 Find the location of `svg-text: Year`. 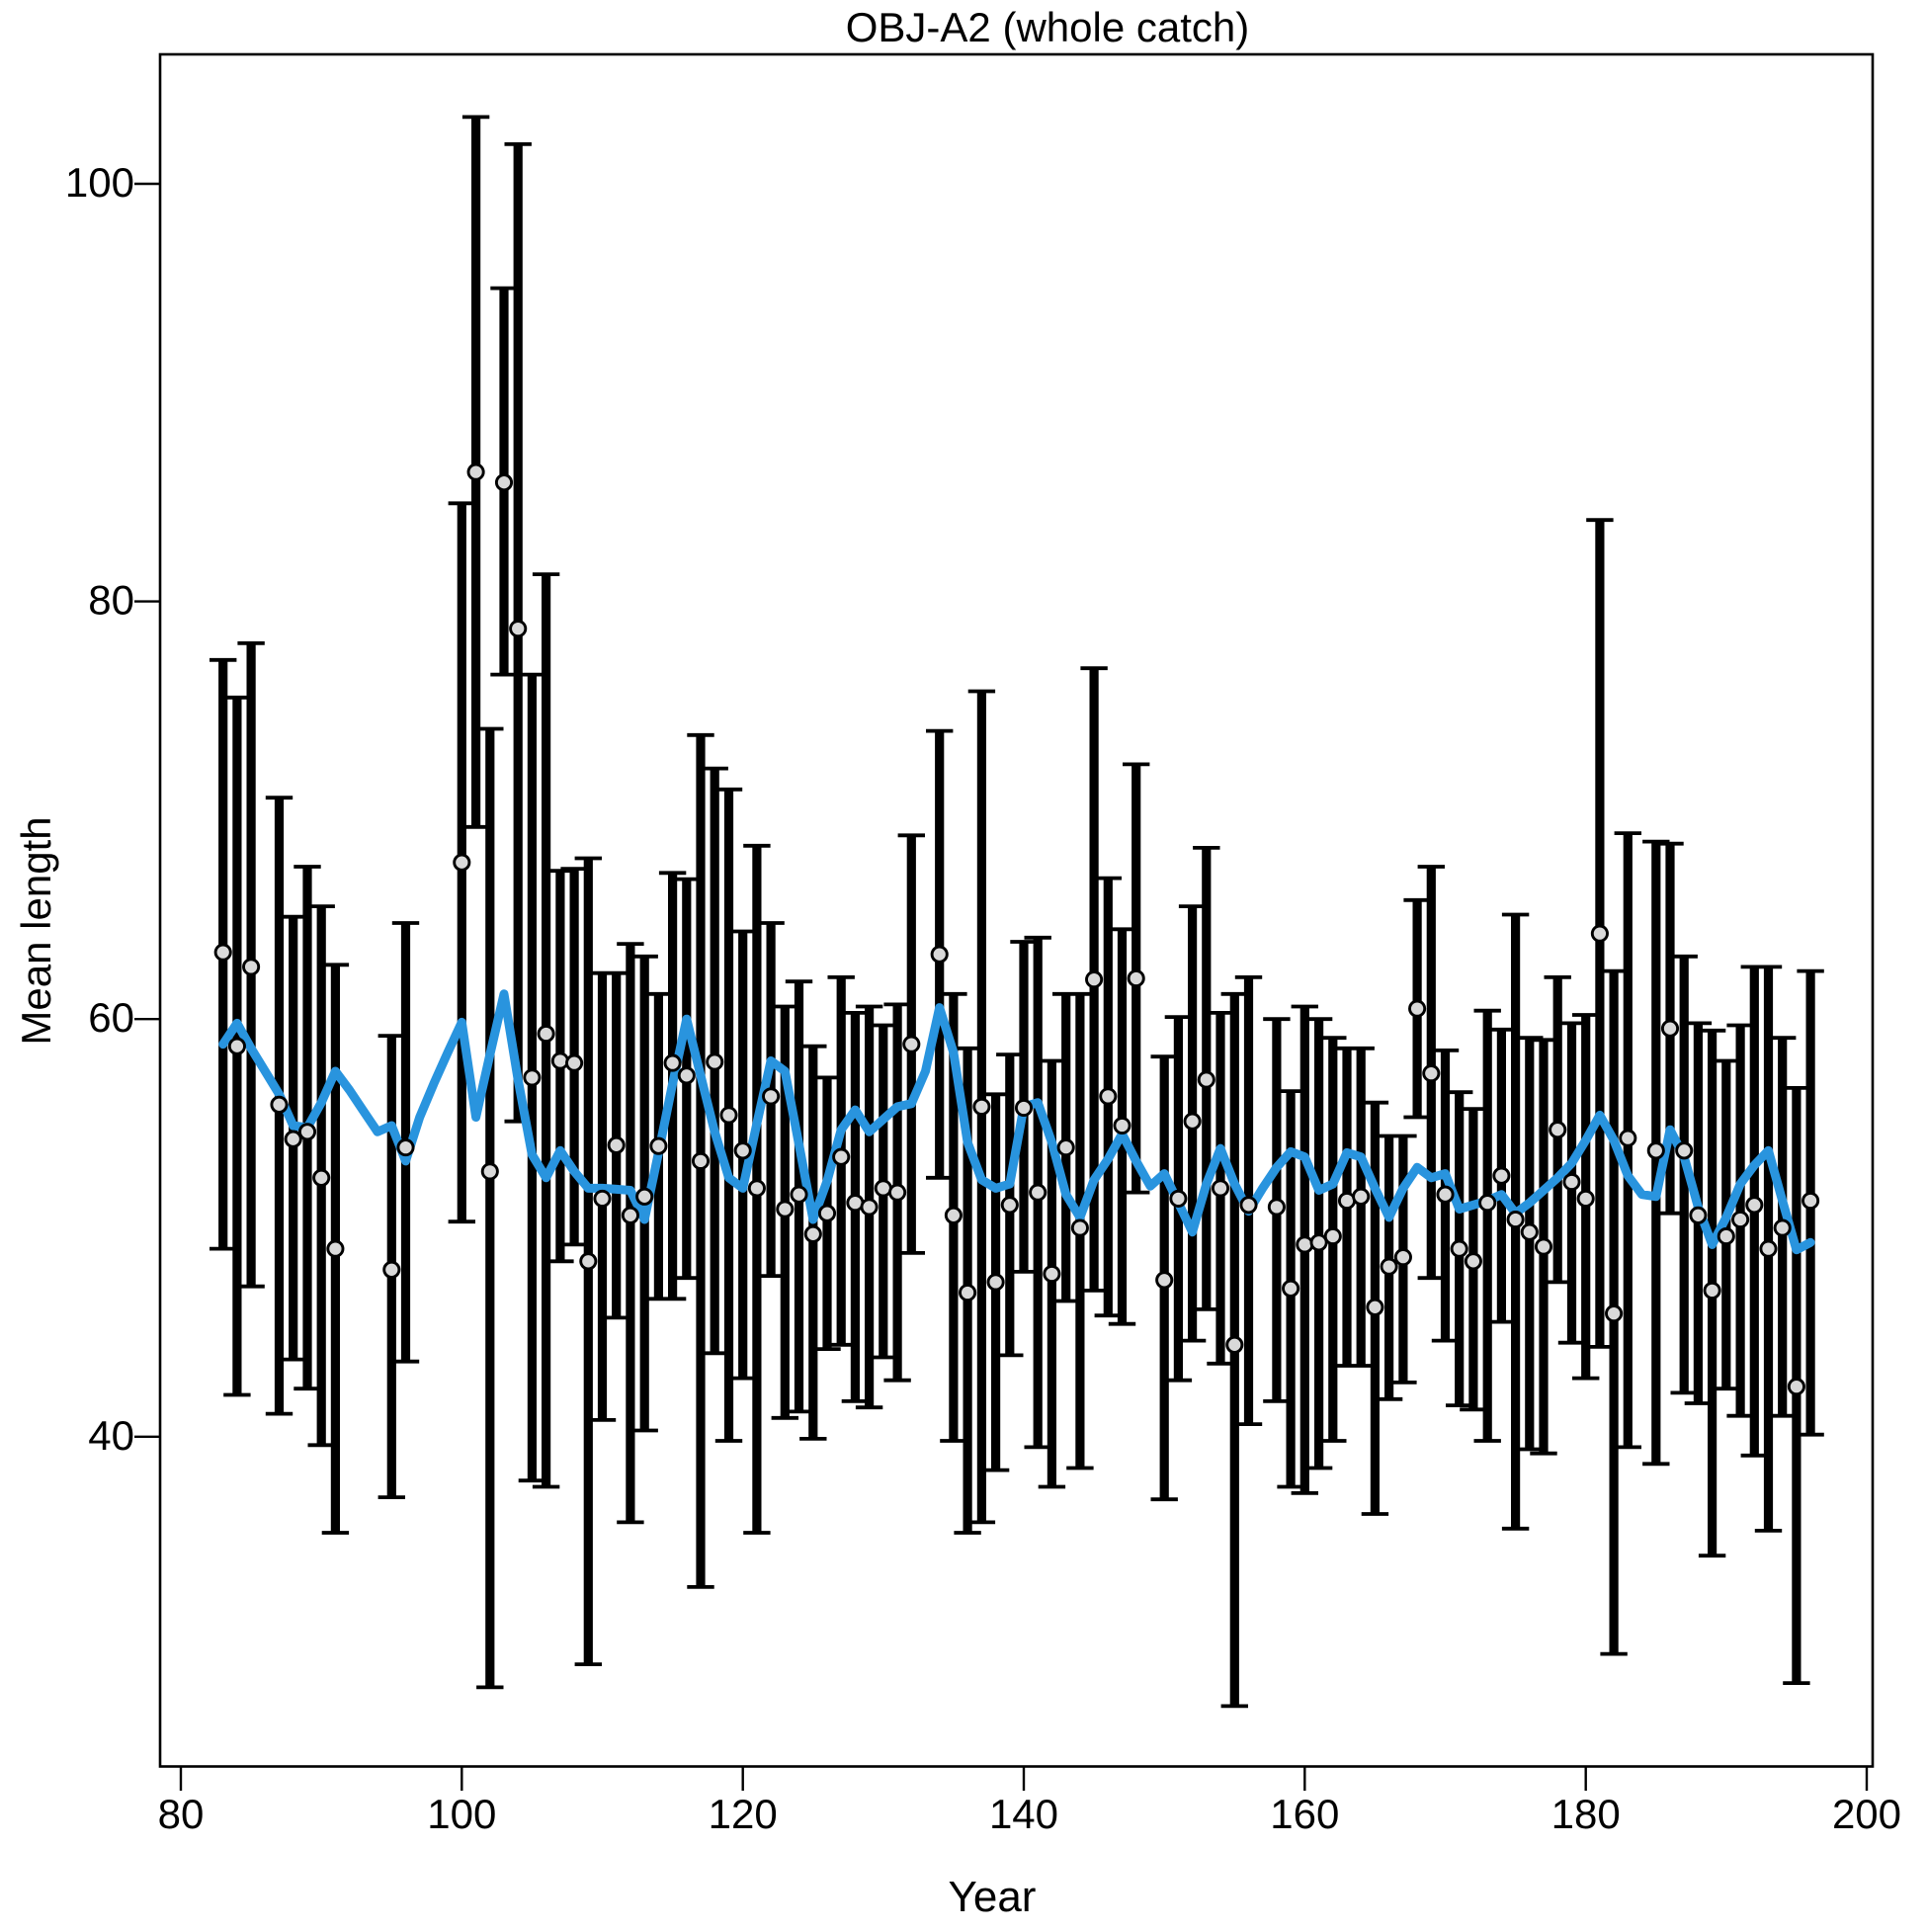

svg-text: Year is located at coordinates (993, 1897).